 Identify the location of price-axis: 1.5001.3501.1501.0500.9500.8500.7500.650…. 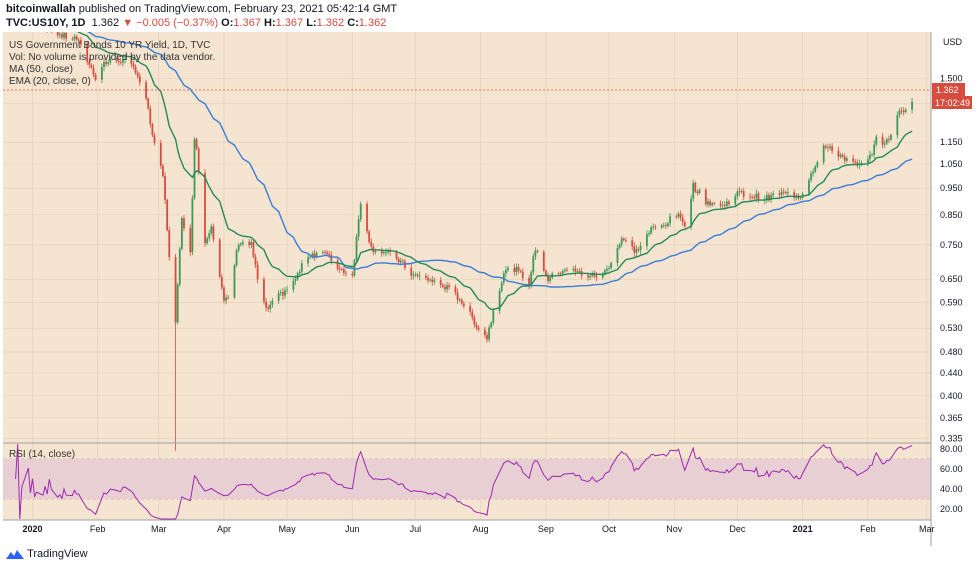
(951, 258).